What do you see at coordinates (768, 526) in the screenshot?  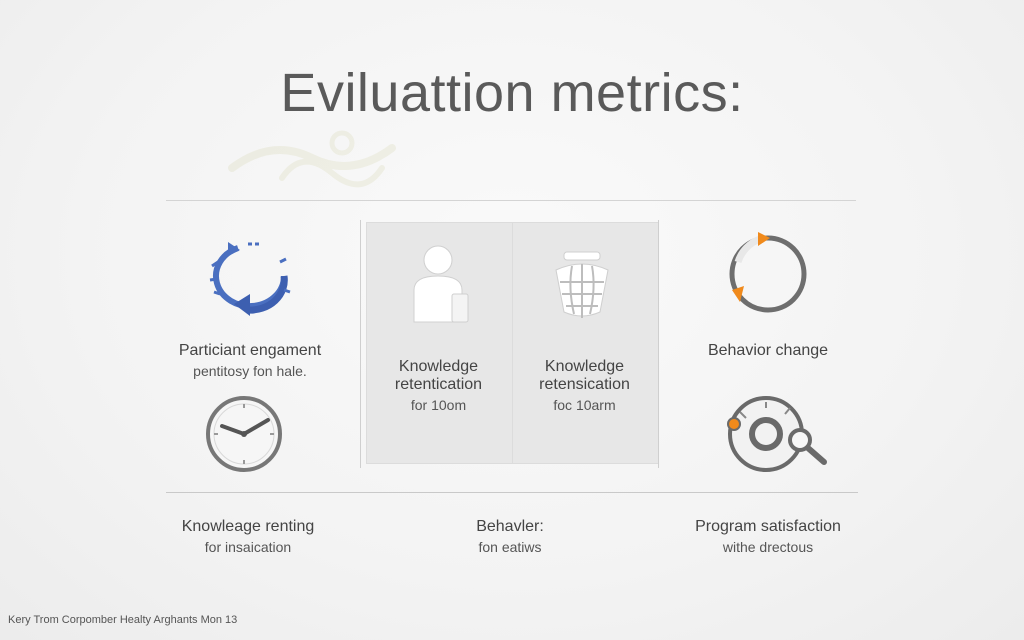 I see `program-satisfaction-label: Program satisfaction` at bounding box center [768, 526].